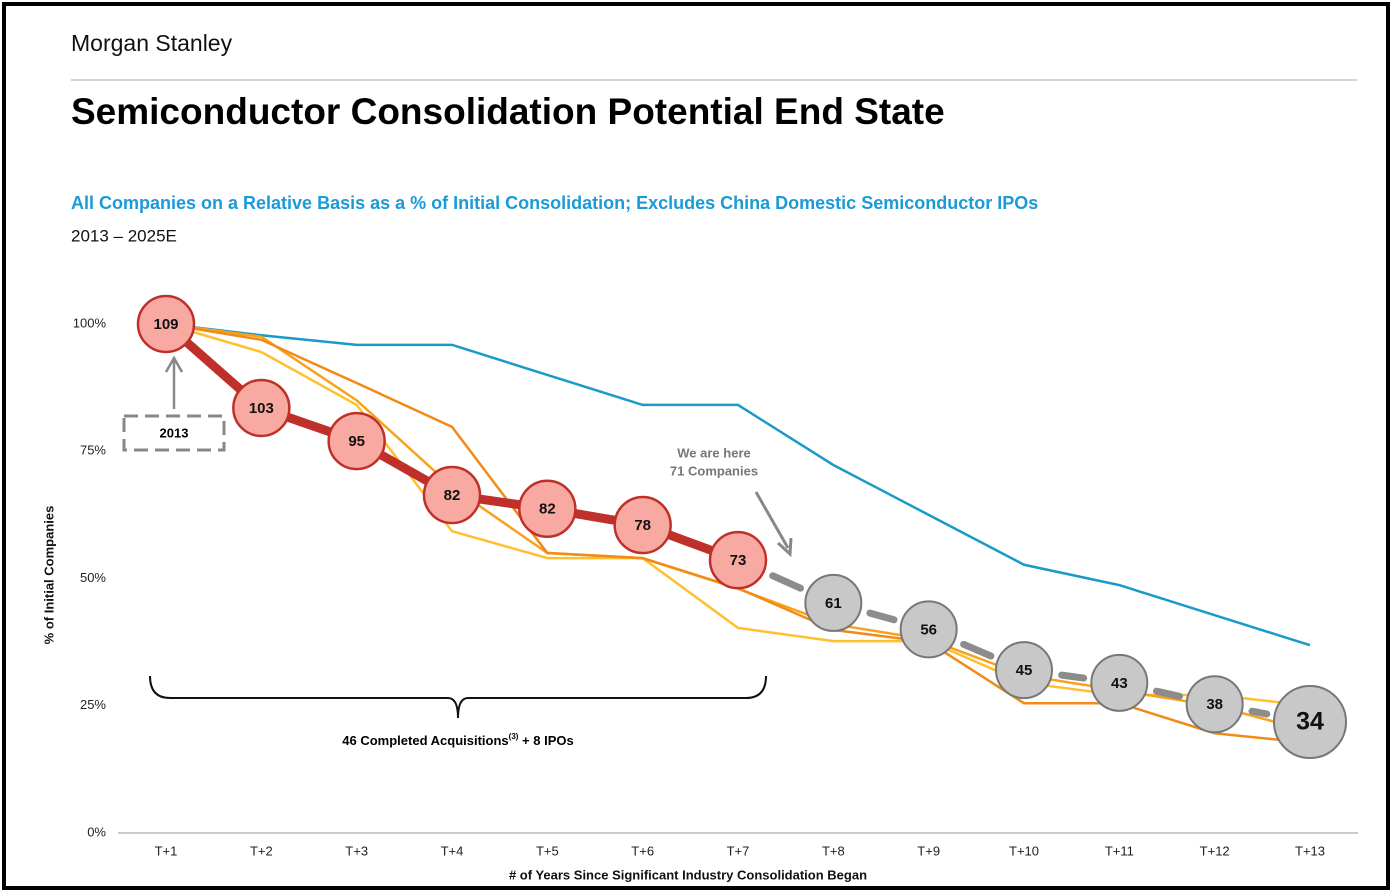 The height and width of the screenshot is (894, 1392). Describe the element at coordinates (96, 831) in the screenshot. I see `y-tick-label: 0%` at that location.